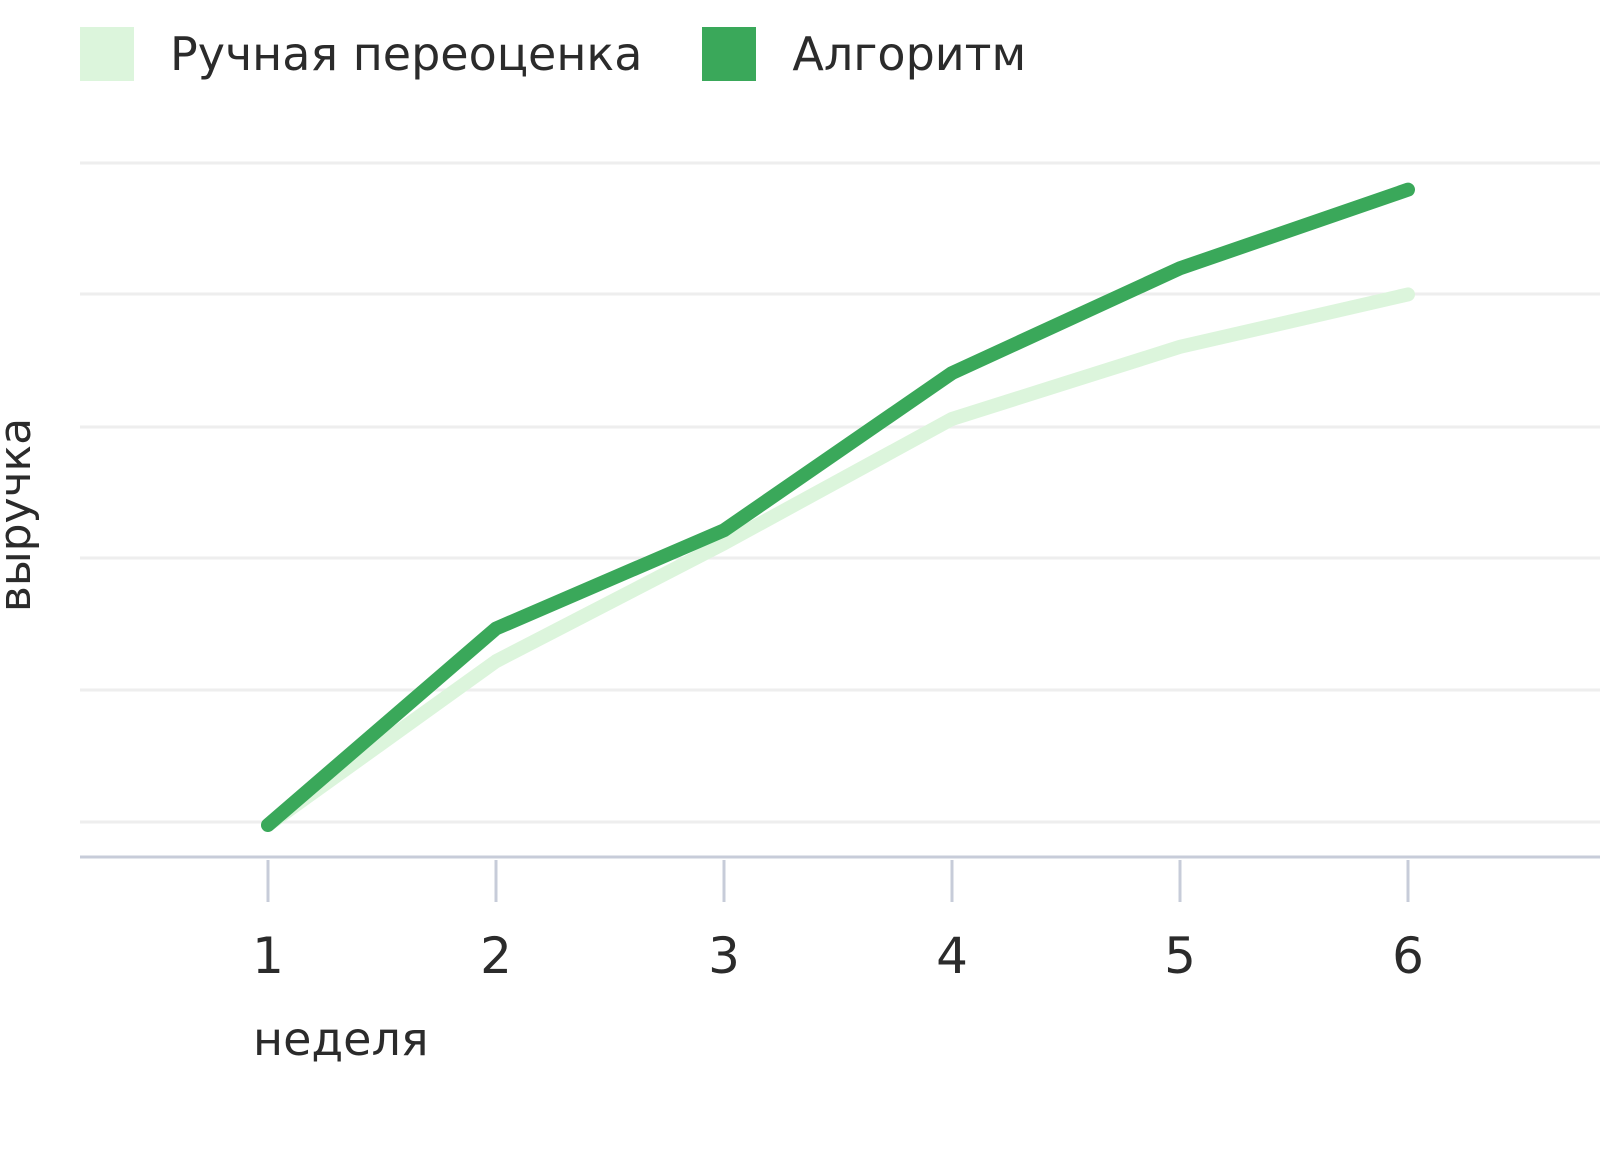  I want to click on x-tick-label: 6, so click(1408, 956).